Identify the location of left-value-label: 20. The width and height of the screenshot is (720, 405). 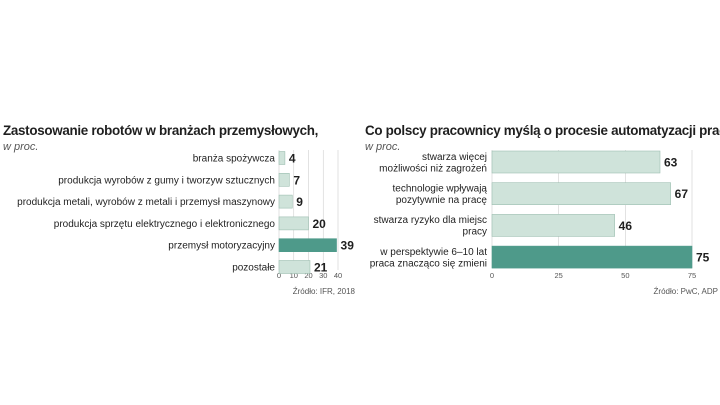
(320, 224).